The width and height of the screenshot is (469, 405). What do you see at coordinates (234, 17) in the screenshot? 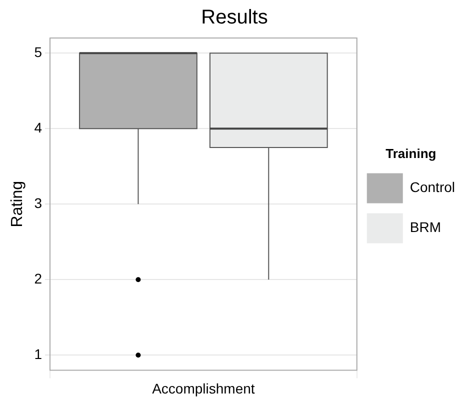
I see `chart-title: Results` at bounding box center [234, 17].